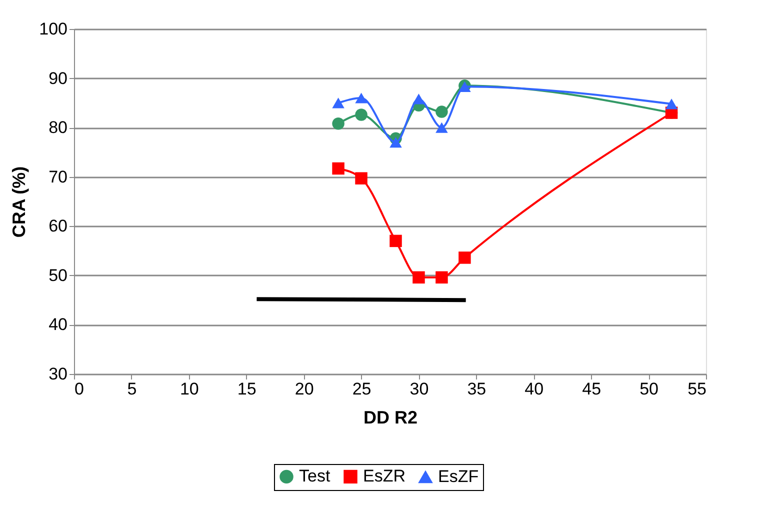 This screenshot has width=782, height=508. What do you see at coordinates (58, 324) in the screenshot?
I see `y-tick-label: 40` at bounding box center [58, 324].